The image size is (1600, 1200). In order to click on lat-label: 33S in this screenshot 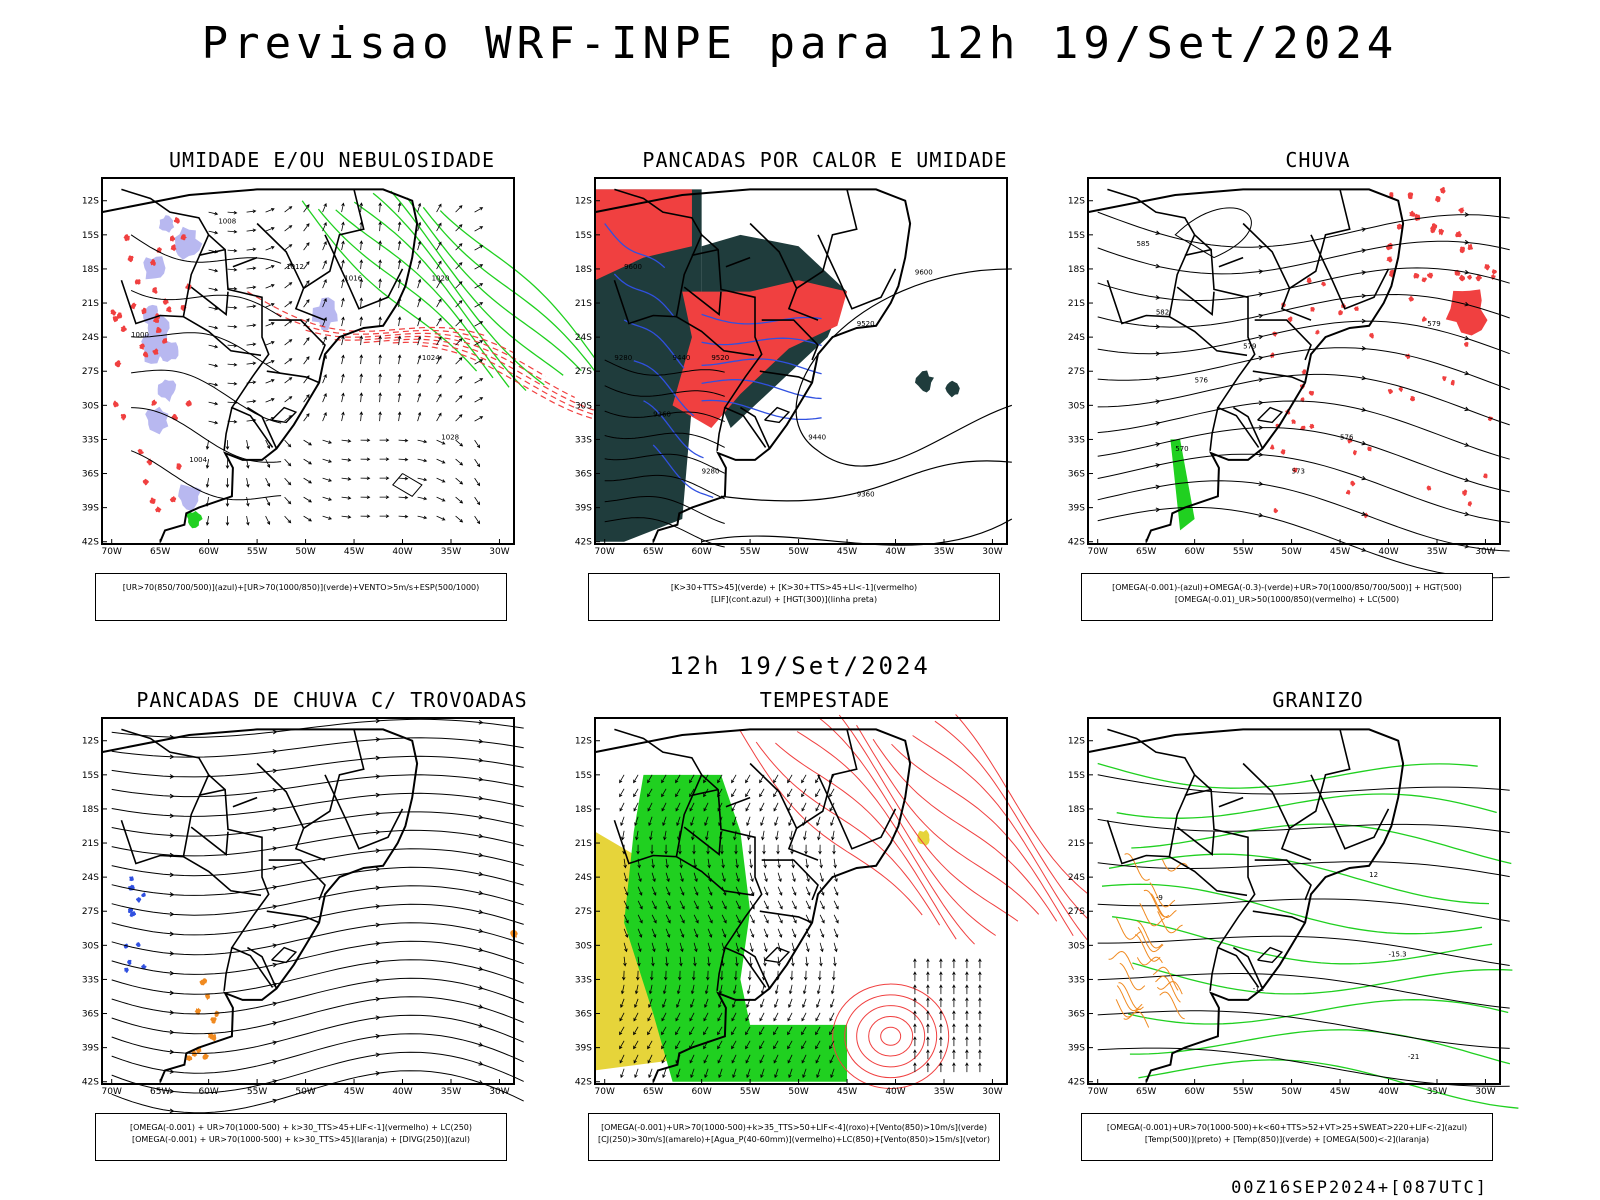, I will do `click(90, 980)`.